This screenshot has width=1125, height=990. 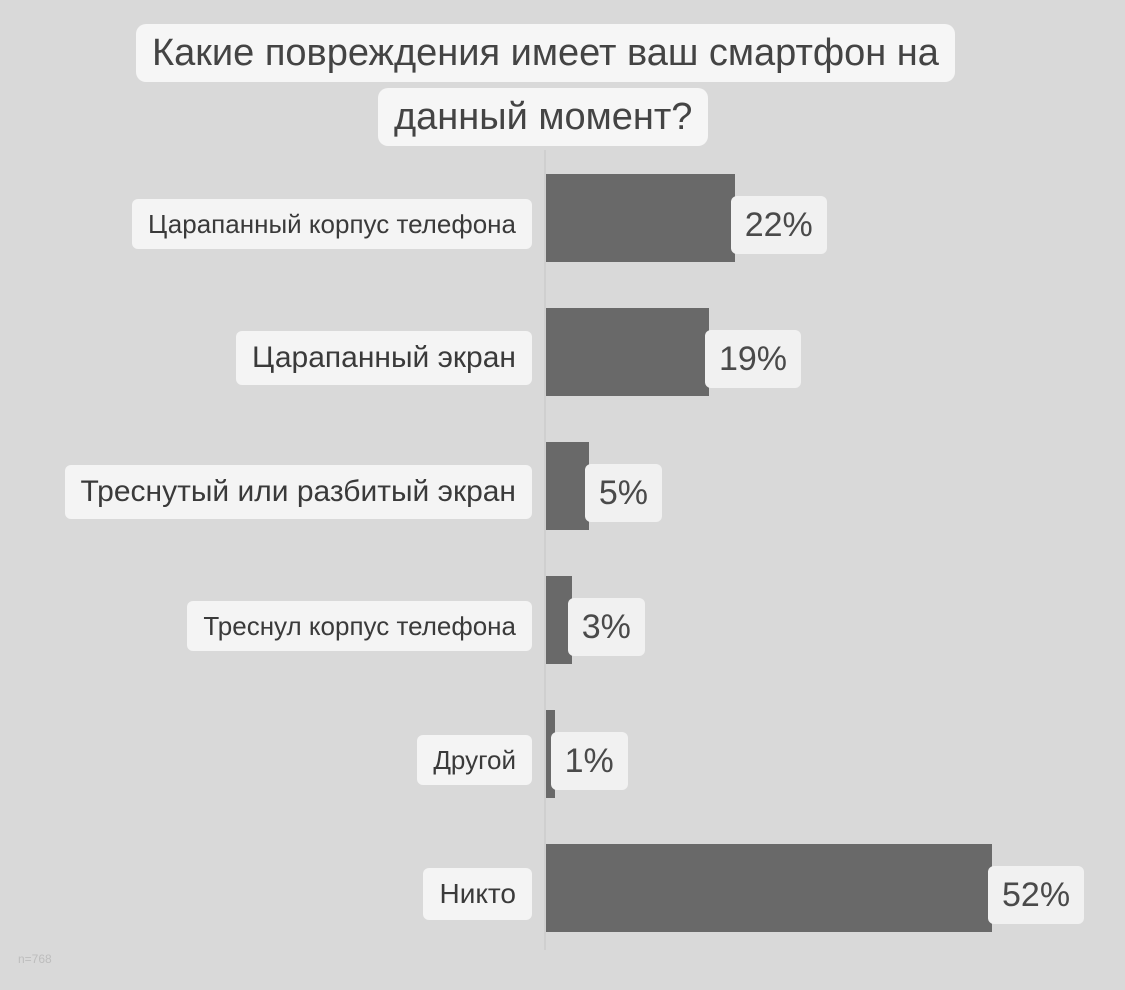 I want to click on category-label: Никто, so click(x=477, y=894).